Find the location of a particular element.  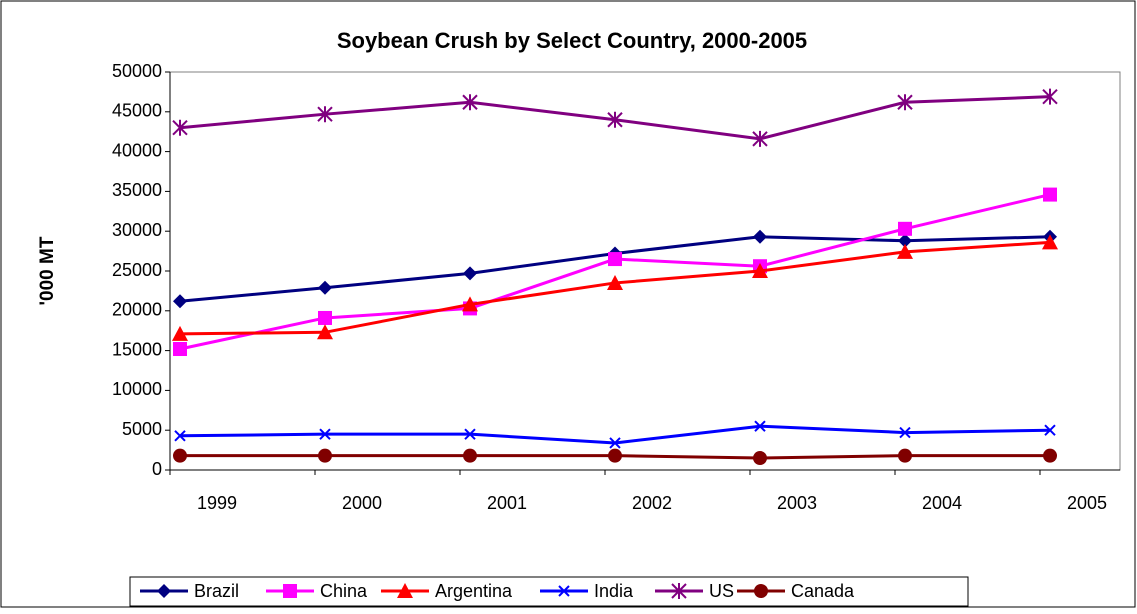

y-tick-label: 10000 is located at coordinates (137, 389).